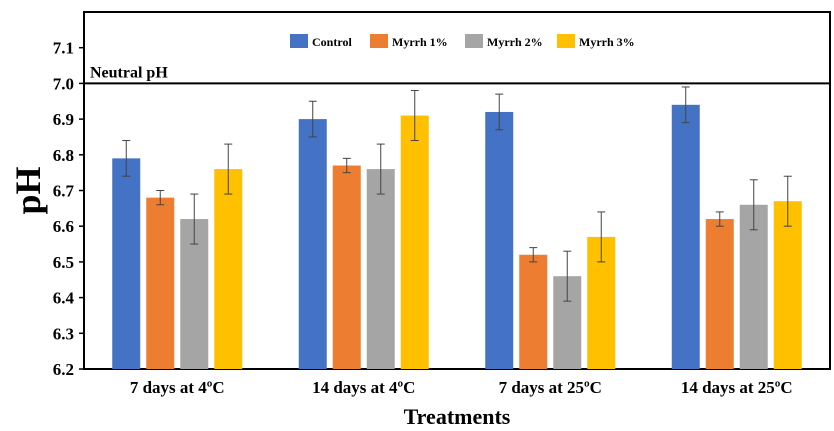 This screenshot has width=834, height=431. I want to click on x-axis-title: Treatments, so click(457, 416).